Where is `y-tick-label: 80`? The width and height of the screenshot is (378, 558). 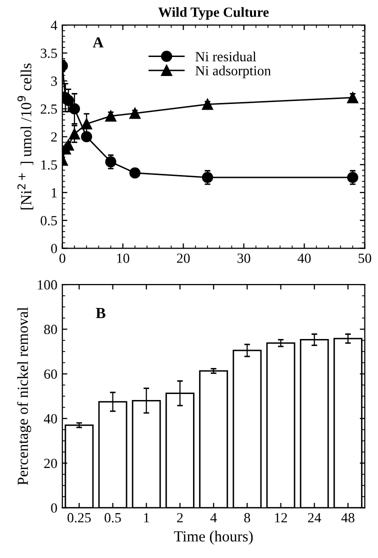
y-tick-label: 80 is located at coordinates (50, 329).